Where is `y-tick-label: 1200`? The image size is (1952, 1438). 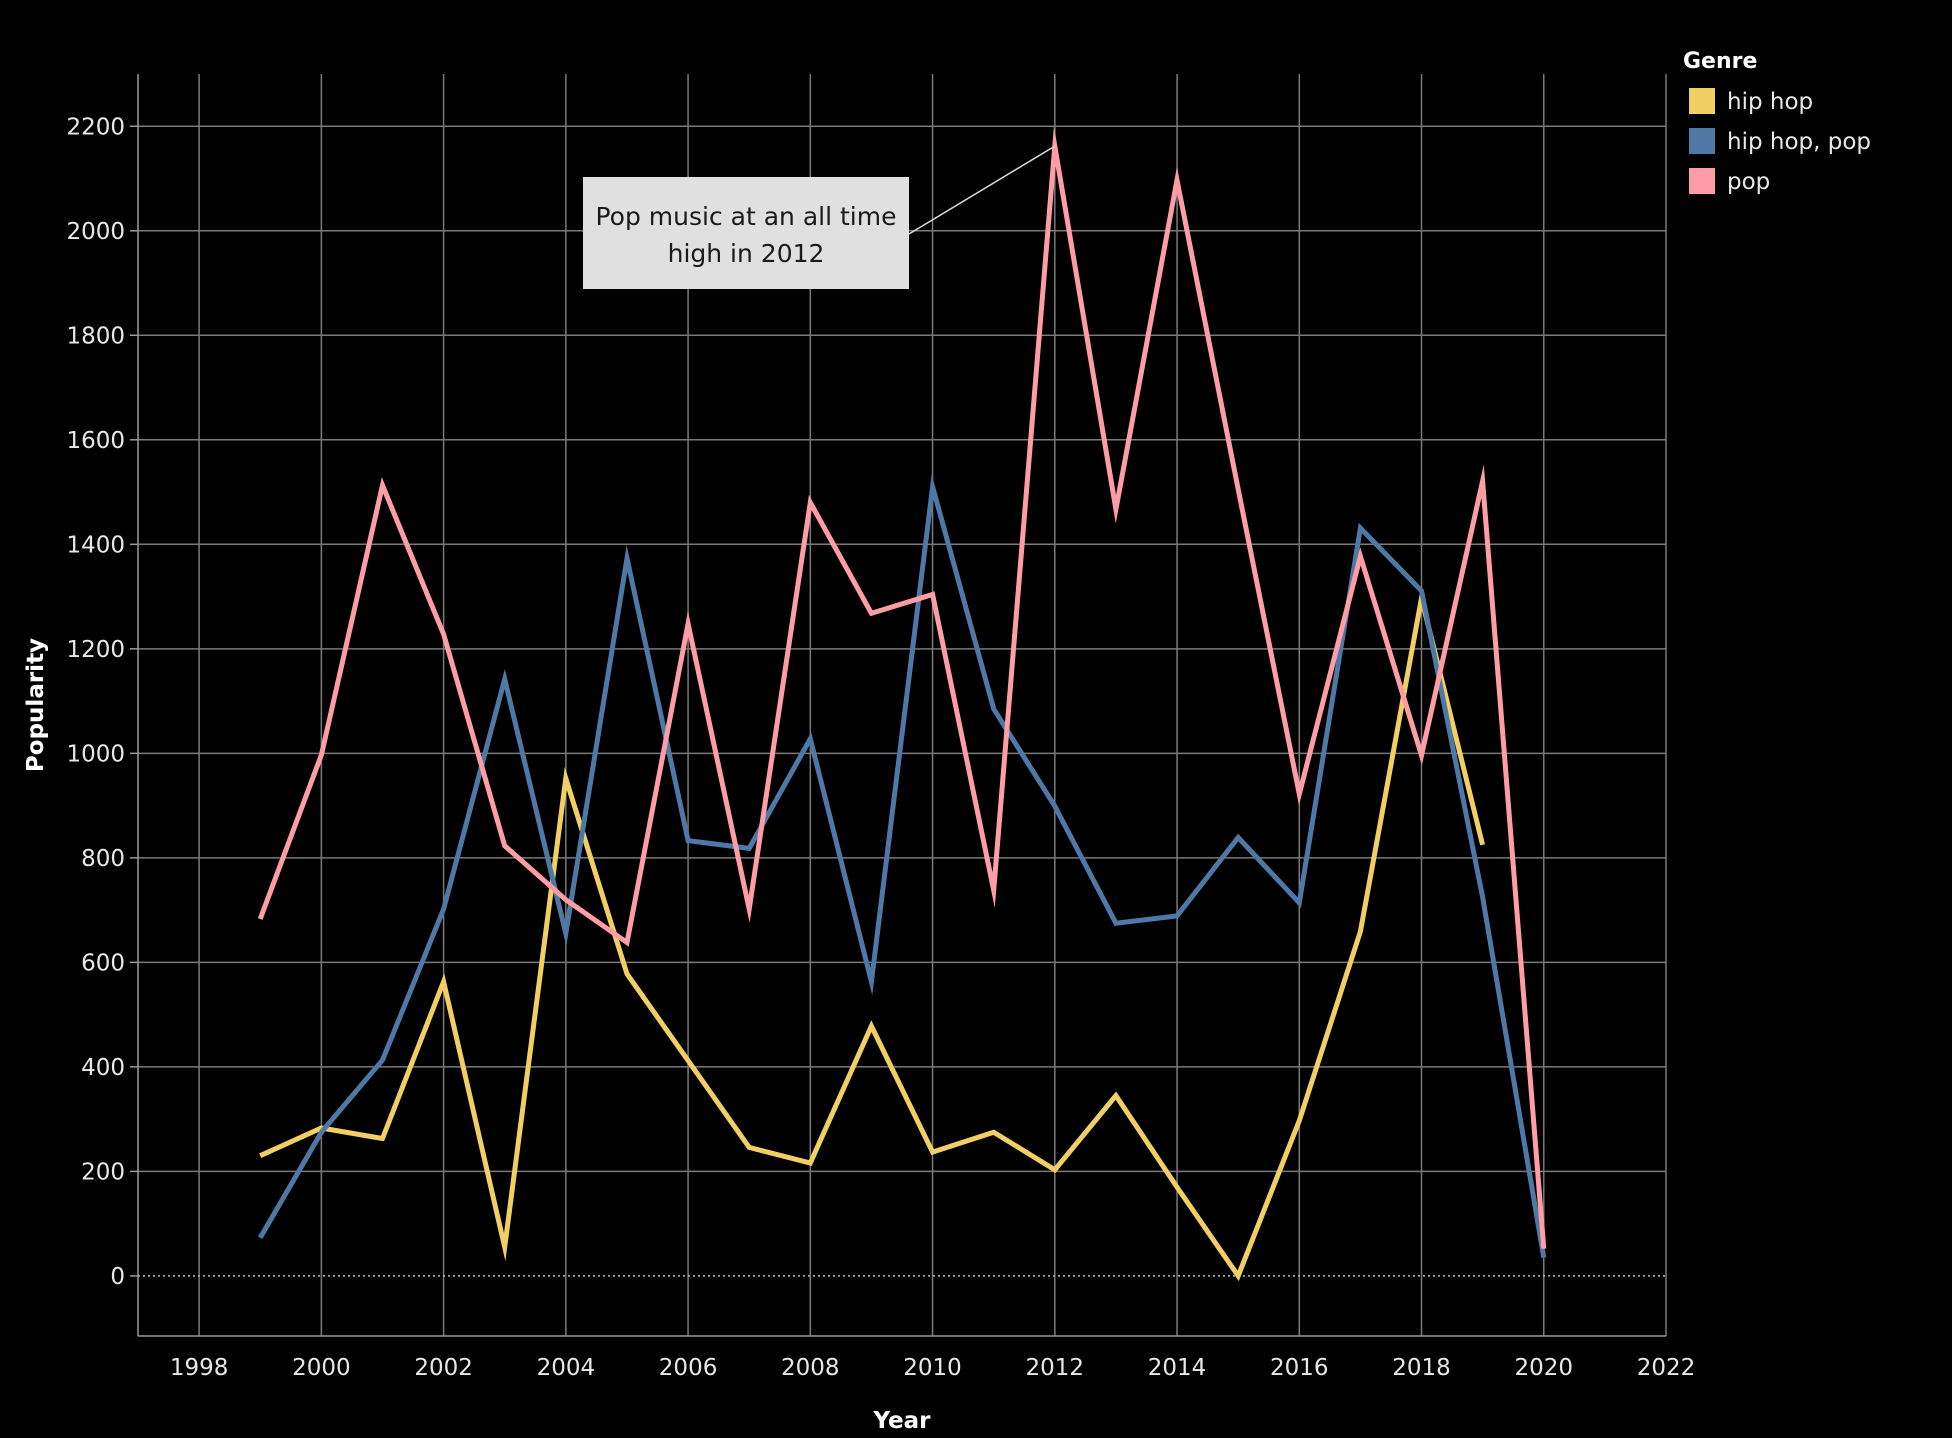 y-tick-label: 1200 is located at coordinates (95, 650).